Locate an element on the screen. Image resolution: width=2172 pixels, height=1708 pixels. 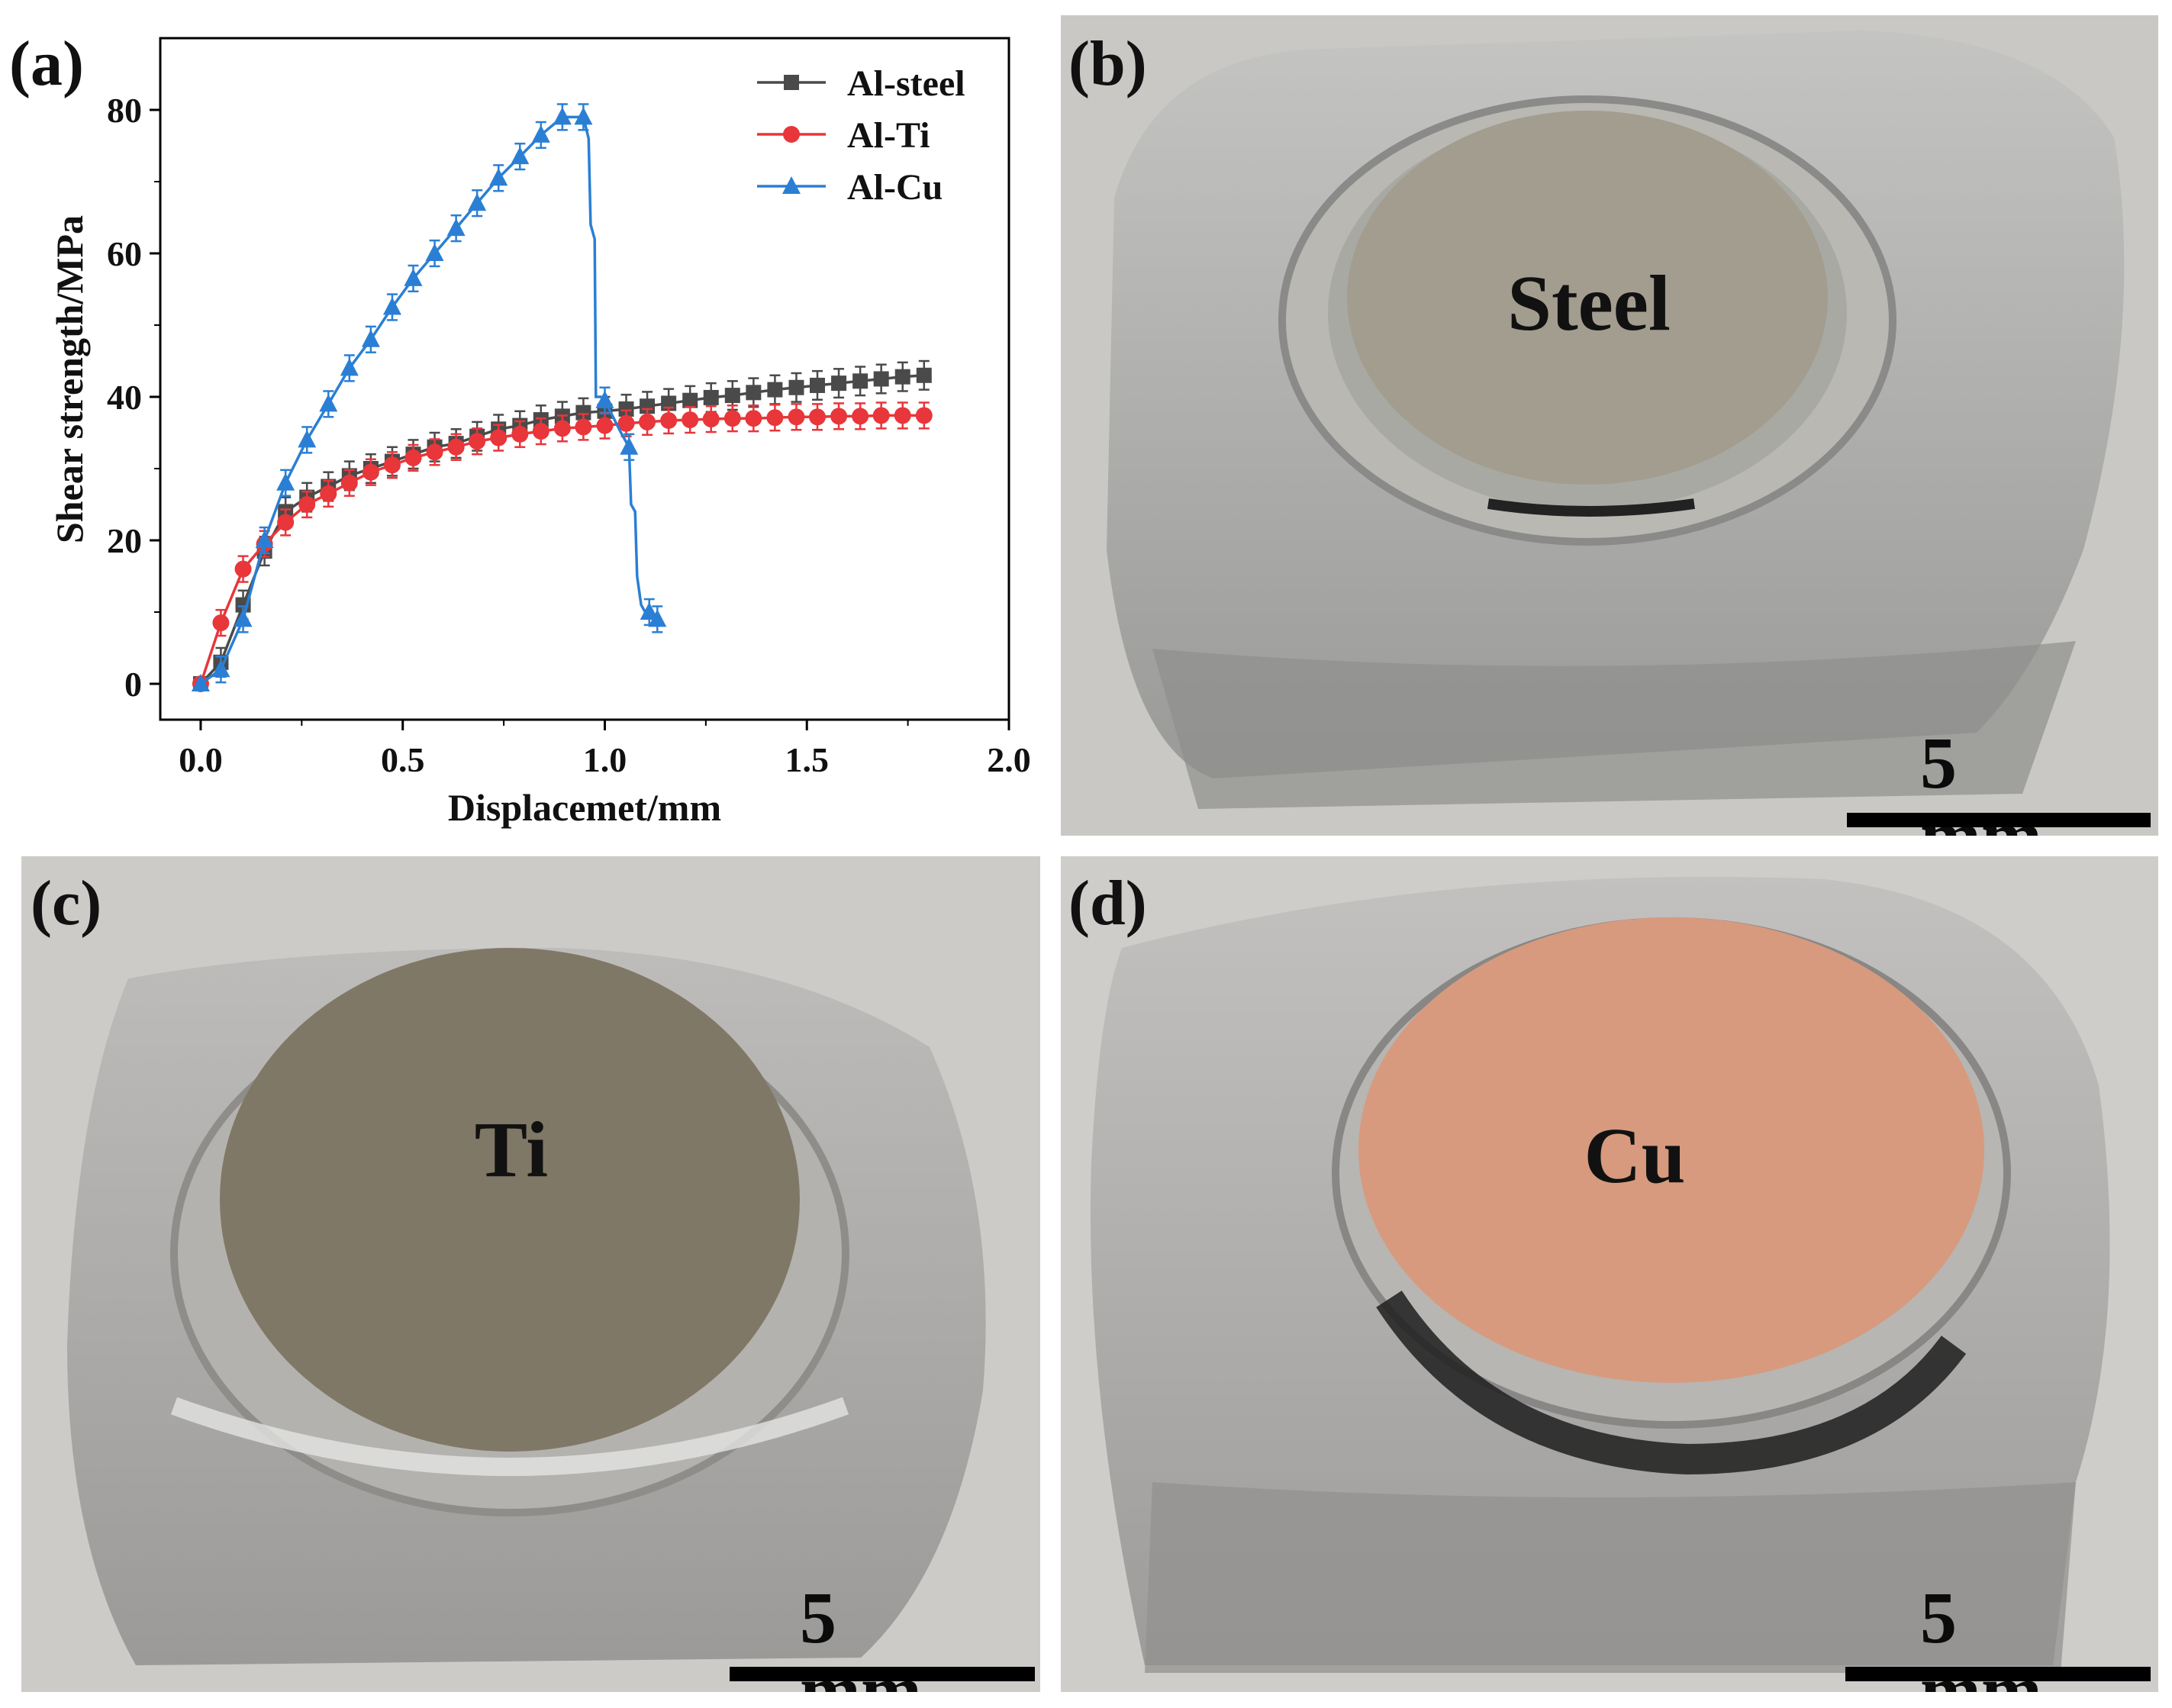
legend-label: Al-Cu is located at coordinates (895, 188).